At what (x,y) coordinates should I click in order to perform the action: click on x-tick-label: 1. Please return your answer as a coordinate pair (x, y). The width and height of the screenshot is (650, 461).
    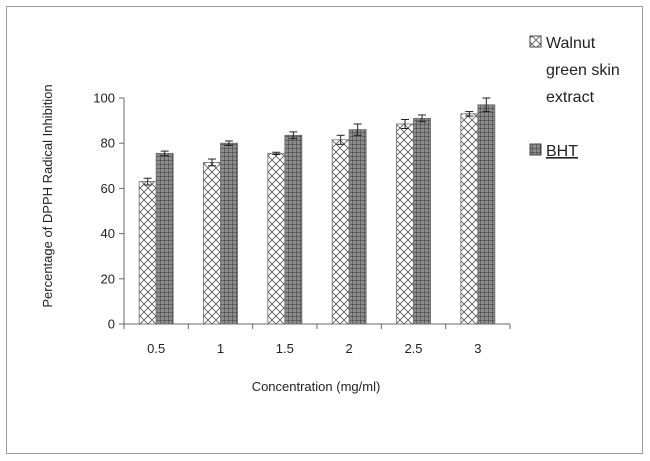
    Looking at the image, I should click on (220, 348).